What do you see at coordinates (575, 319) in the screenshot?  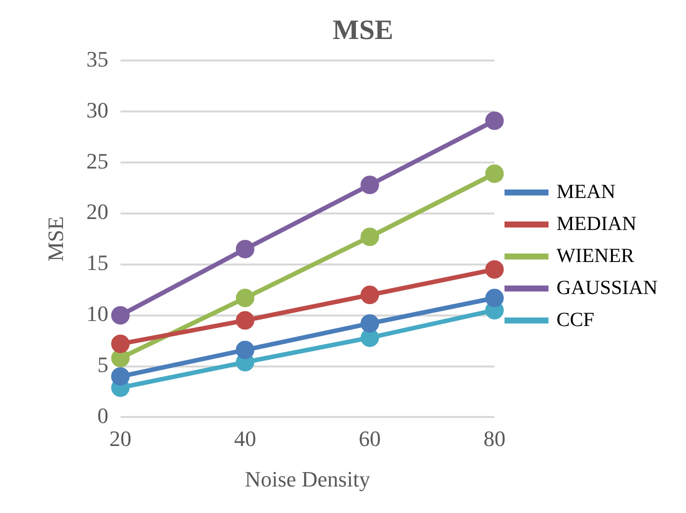 I see `legend-label: CCF` at bounding box center [575, 319].